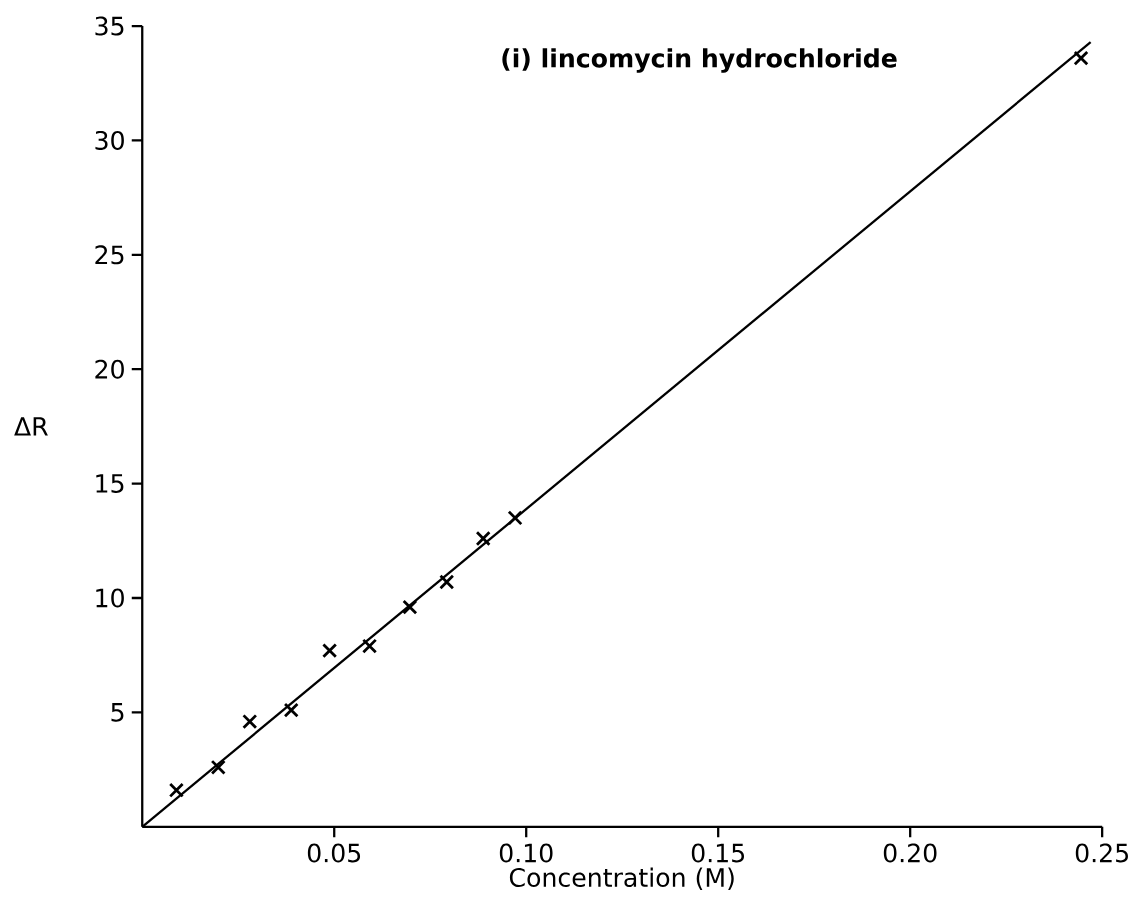  Describe the element at coordinates (109, 369) in the screenshot. I see `y-tick-label: 20` at that location.